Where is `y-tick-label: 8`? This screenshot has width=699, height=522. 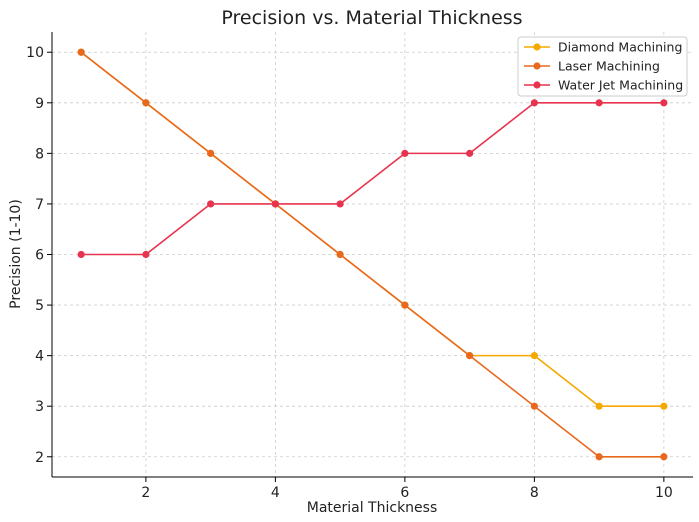
y-tick-label: 8 is located at coordinates (39, 154).